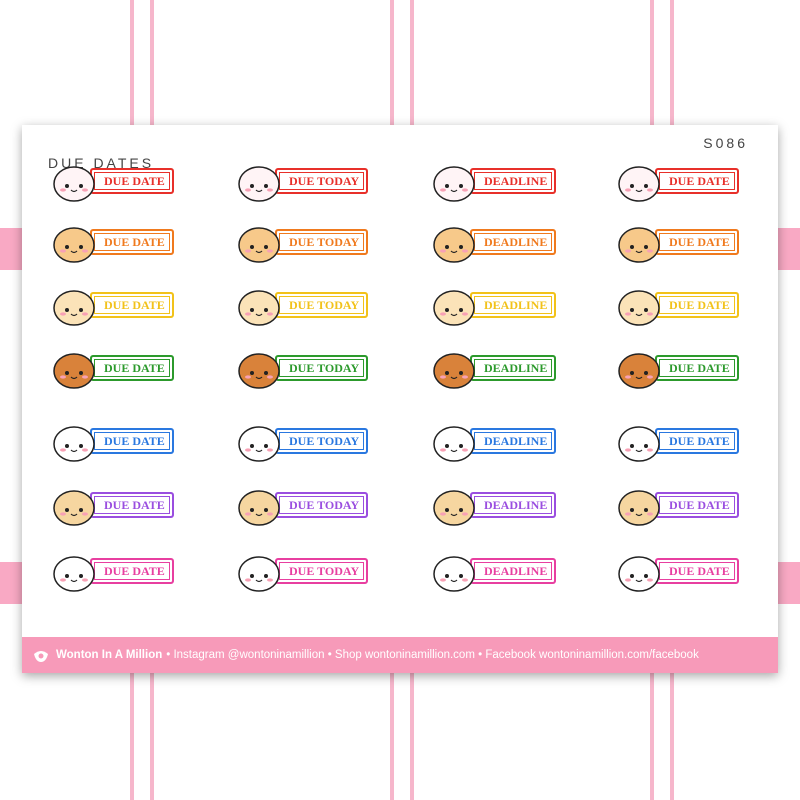 This screenshot has width=800, height=800. Describe the element at coordinates (322, 181) in the screenshot. I see `sticker-label: DUE TODAY` at that location.